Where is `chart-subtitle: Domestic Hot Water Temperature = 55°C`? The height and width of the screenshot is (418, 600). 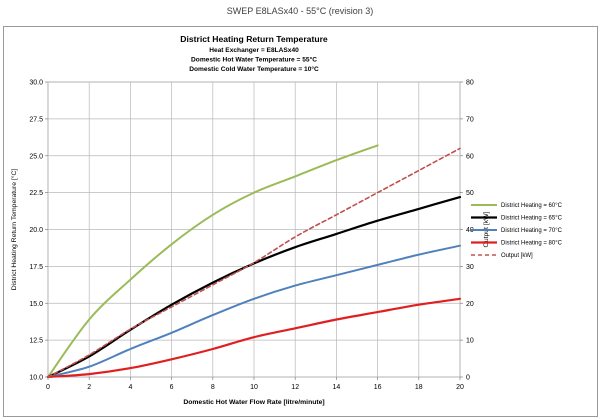
chart-subtitle: Domestic Hot Water Temperature = 55°C is located at coordinates (254, 60).